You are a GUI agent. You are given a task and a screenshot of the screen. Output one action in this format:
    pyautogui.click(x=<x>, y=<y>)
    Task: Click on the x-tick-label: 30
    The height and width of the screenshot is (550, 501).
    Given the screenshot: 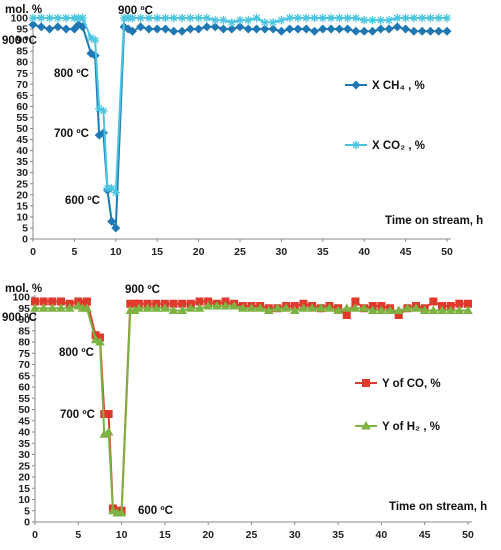 What is the action you would take?
    pyautogui.click(x=282, y=252)
    